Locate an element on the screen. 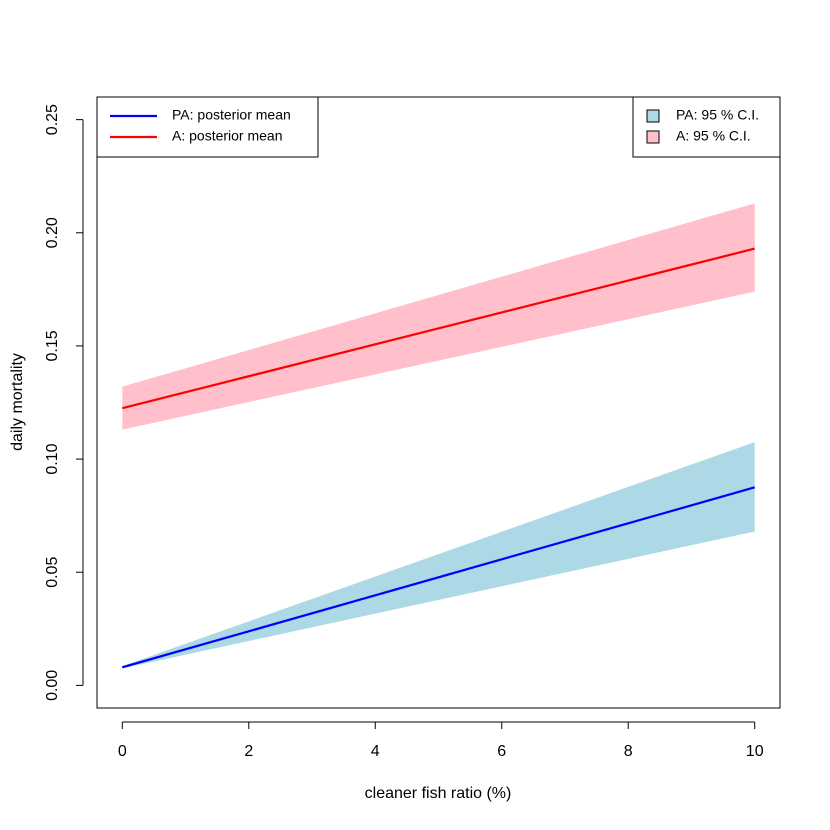  x-tick-label: 6 is located at coordinates (501, 751).